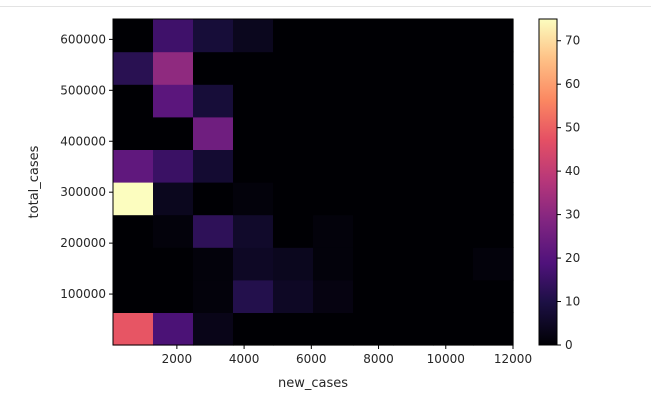 The width and height of the screenshot is (651, 416). Describe the element at coordinates (446, 359) in the screenshot. I see `x-tick-label: 10000` at that location.